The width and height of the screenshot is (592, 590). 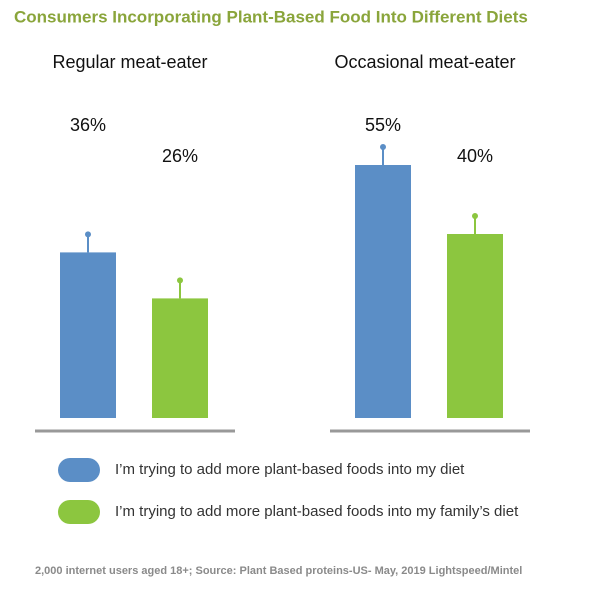 I want to click on value-label: 55%, so click(x=383, y=125).